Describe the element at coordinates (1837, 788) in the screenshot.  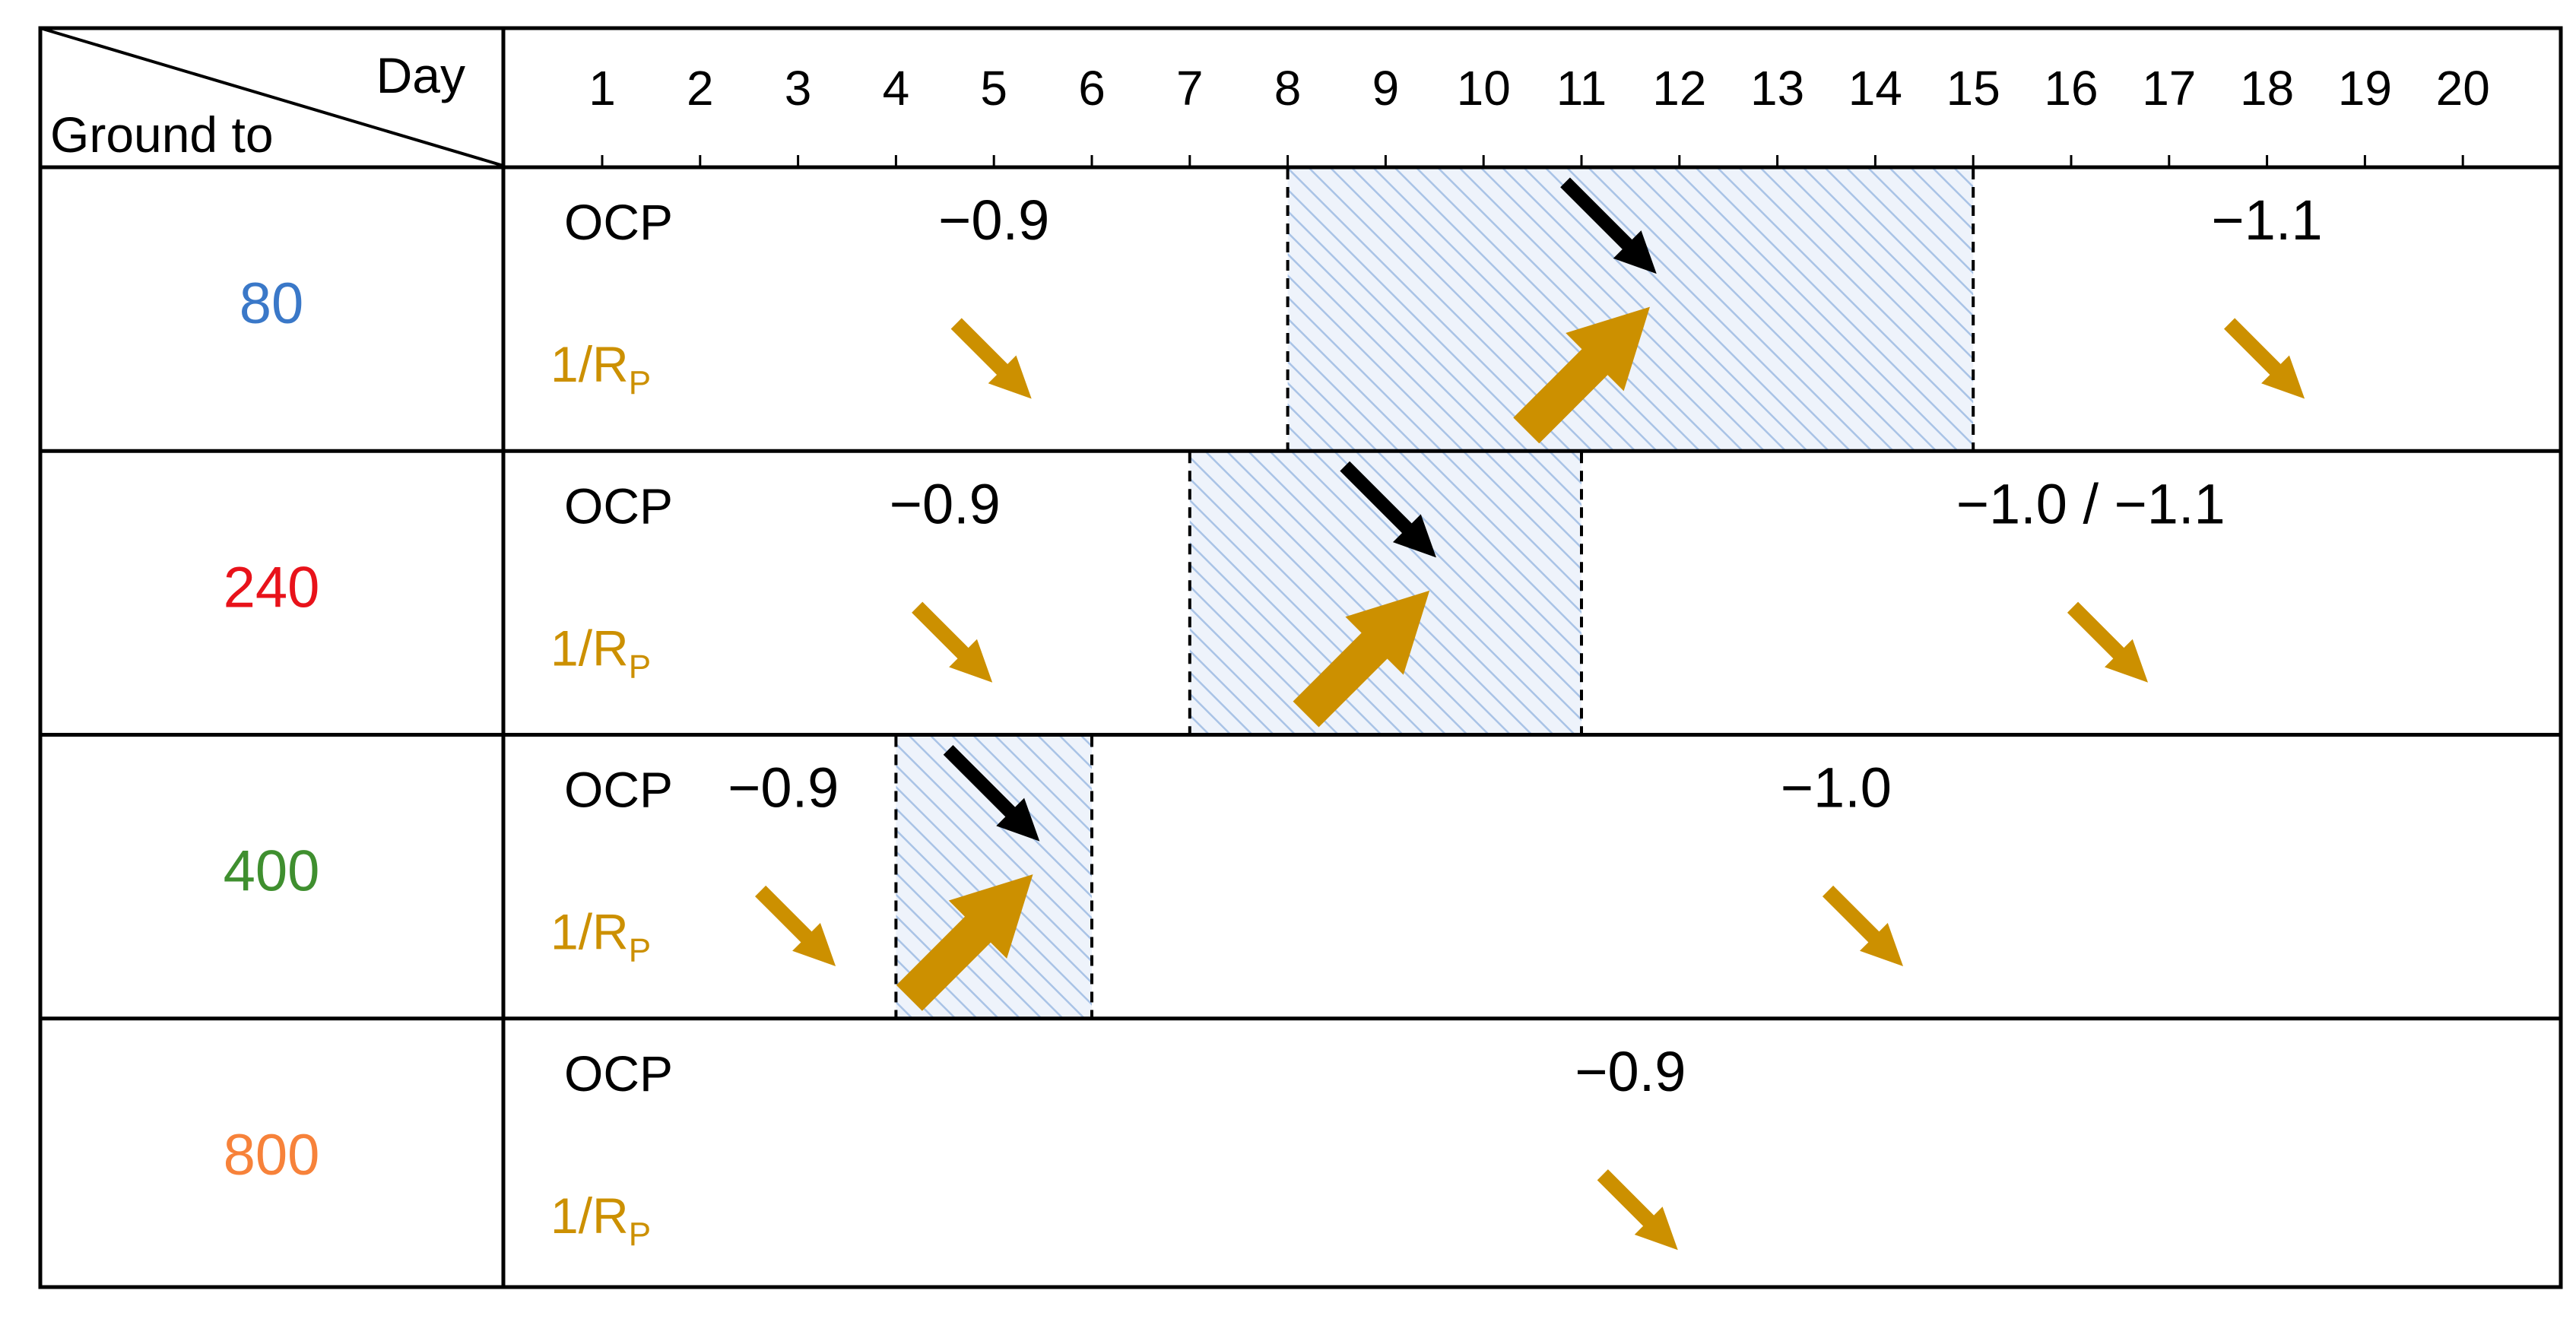
I see `ocp-value: −1.0` at that location.